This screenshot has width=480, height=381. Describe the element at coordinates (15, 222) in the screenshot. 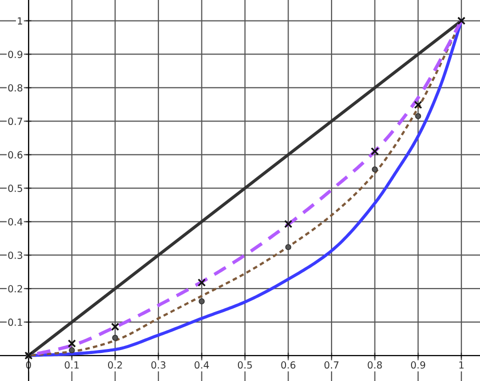

I see `y-tick-label: 0.4` at that location.